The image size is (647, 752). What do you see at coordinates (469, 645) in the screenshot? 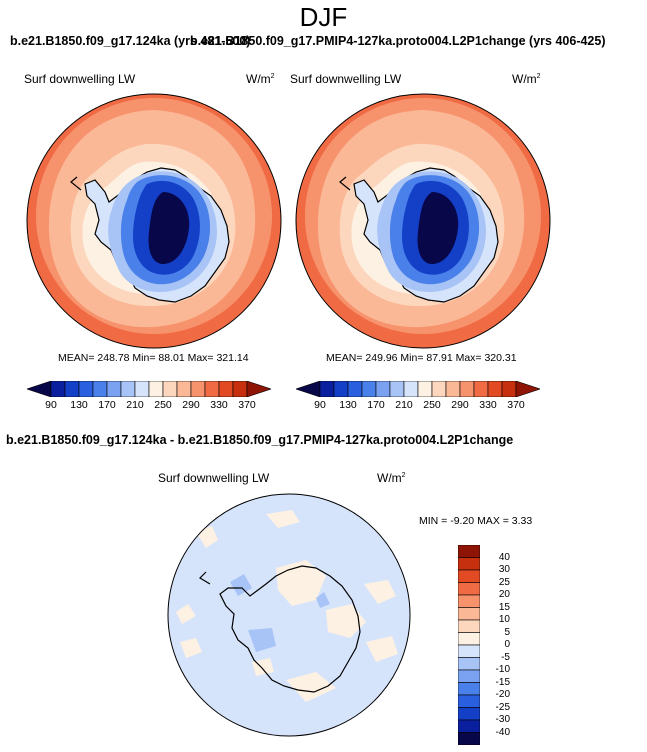
I see `diff-colorbar` at bounding box center [469, 645].